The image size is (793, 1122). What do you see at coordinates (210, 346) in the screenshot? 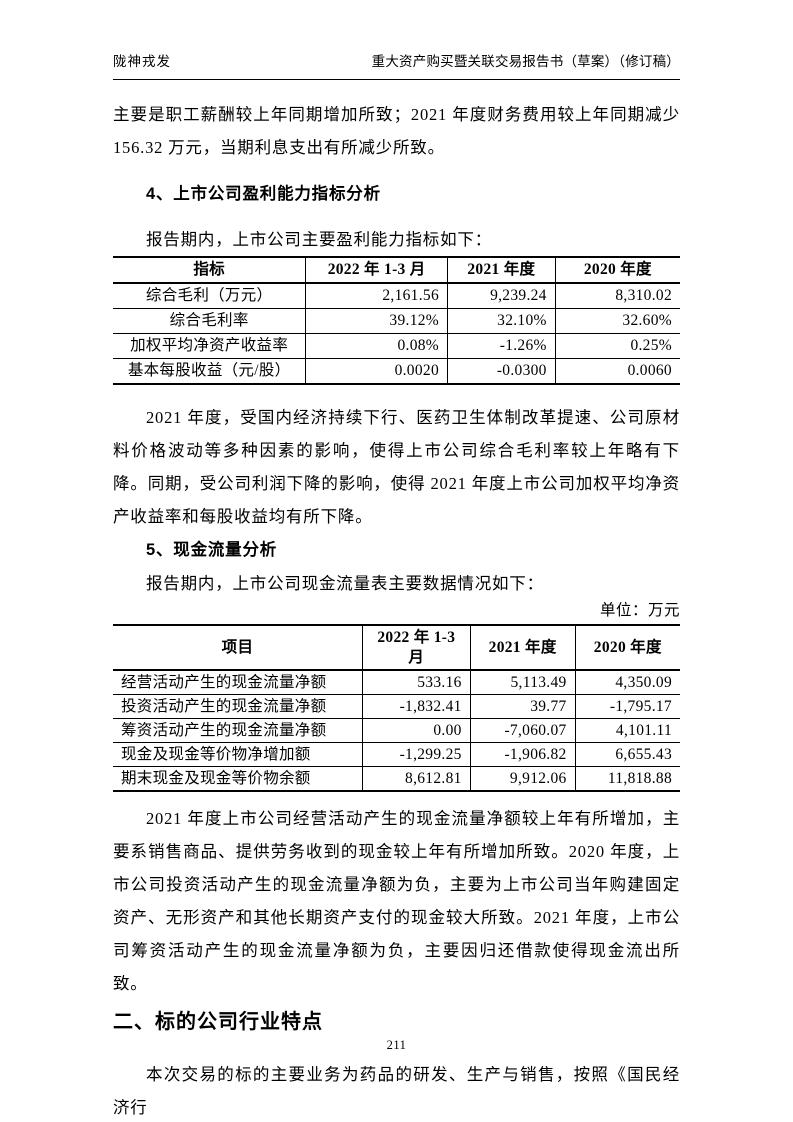
I see `table-cell: 加权平均净资产收益率` at bounding box center [210, 346].